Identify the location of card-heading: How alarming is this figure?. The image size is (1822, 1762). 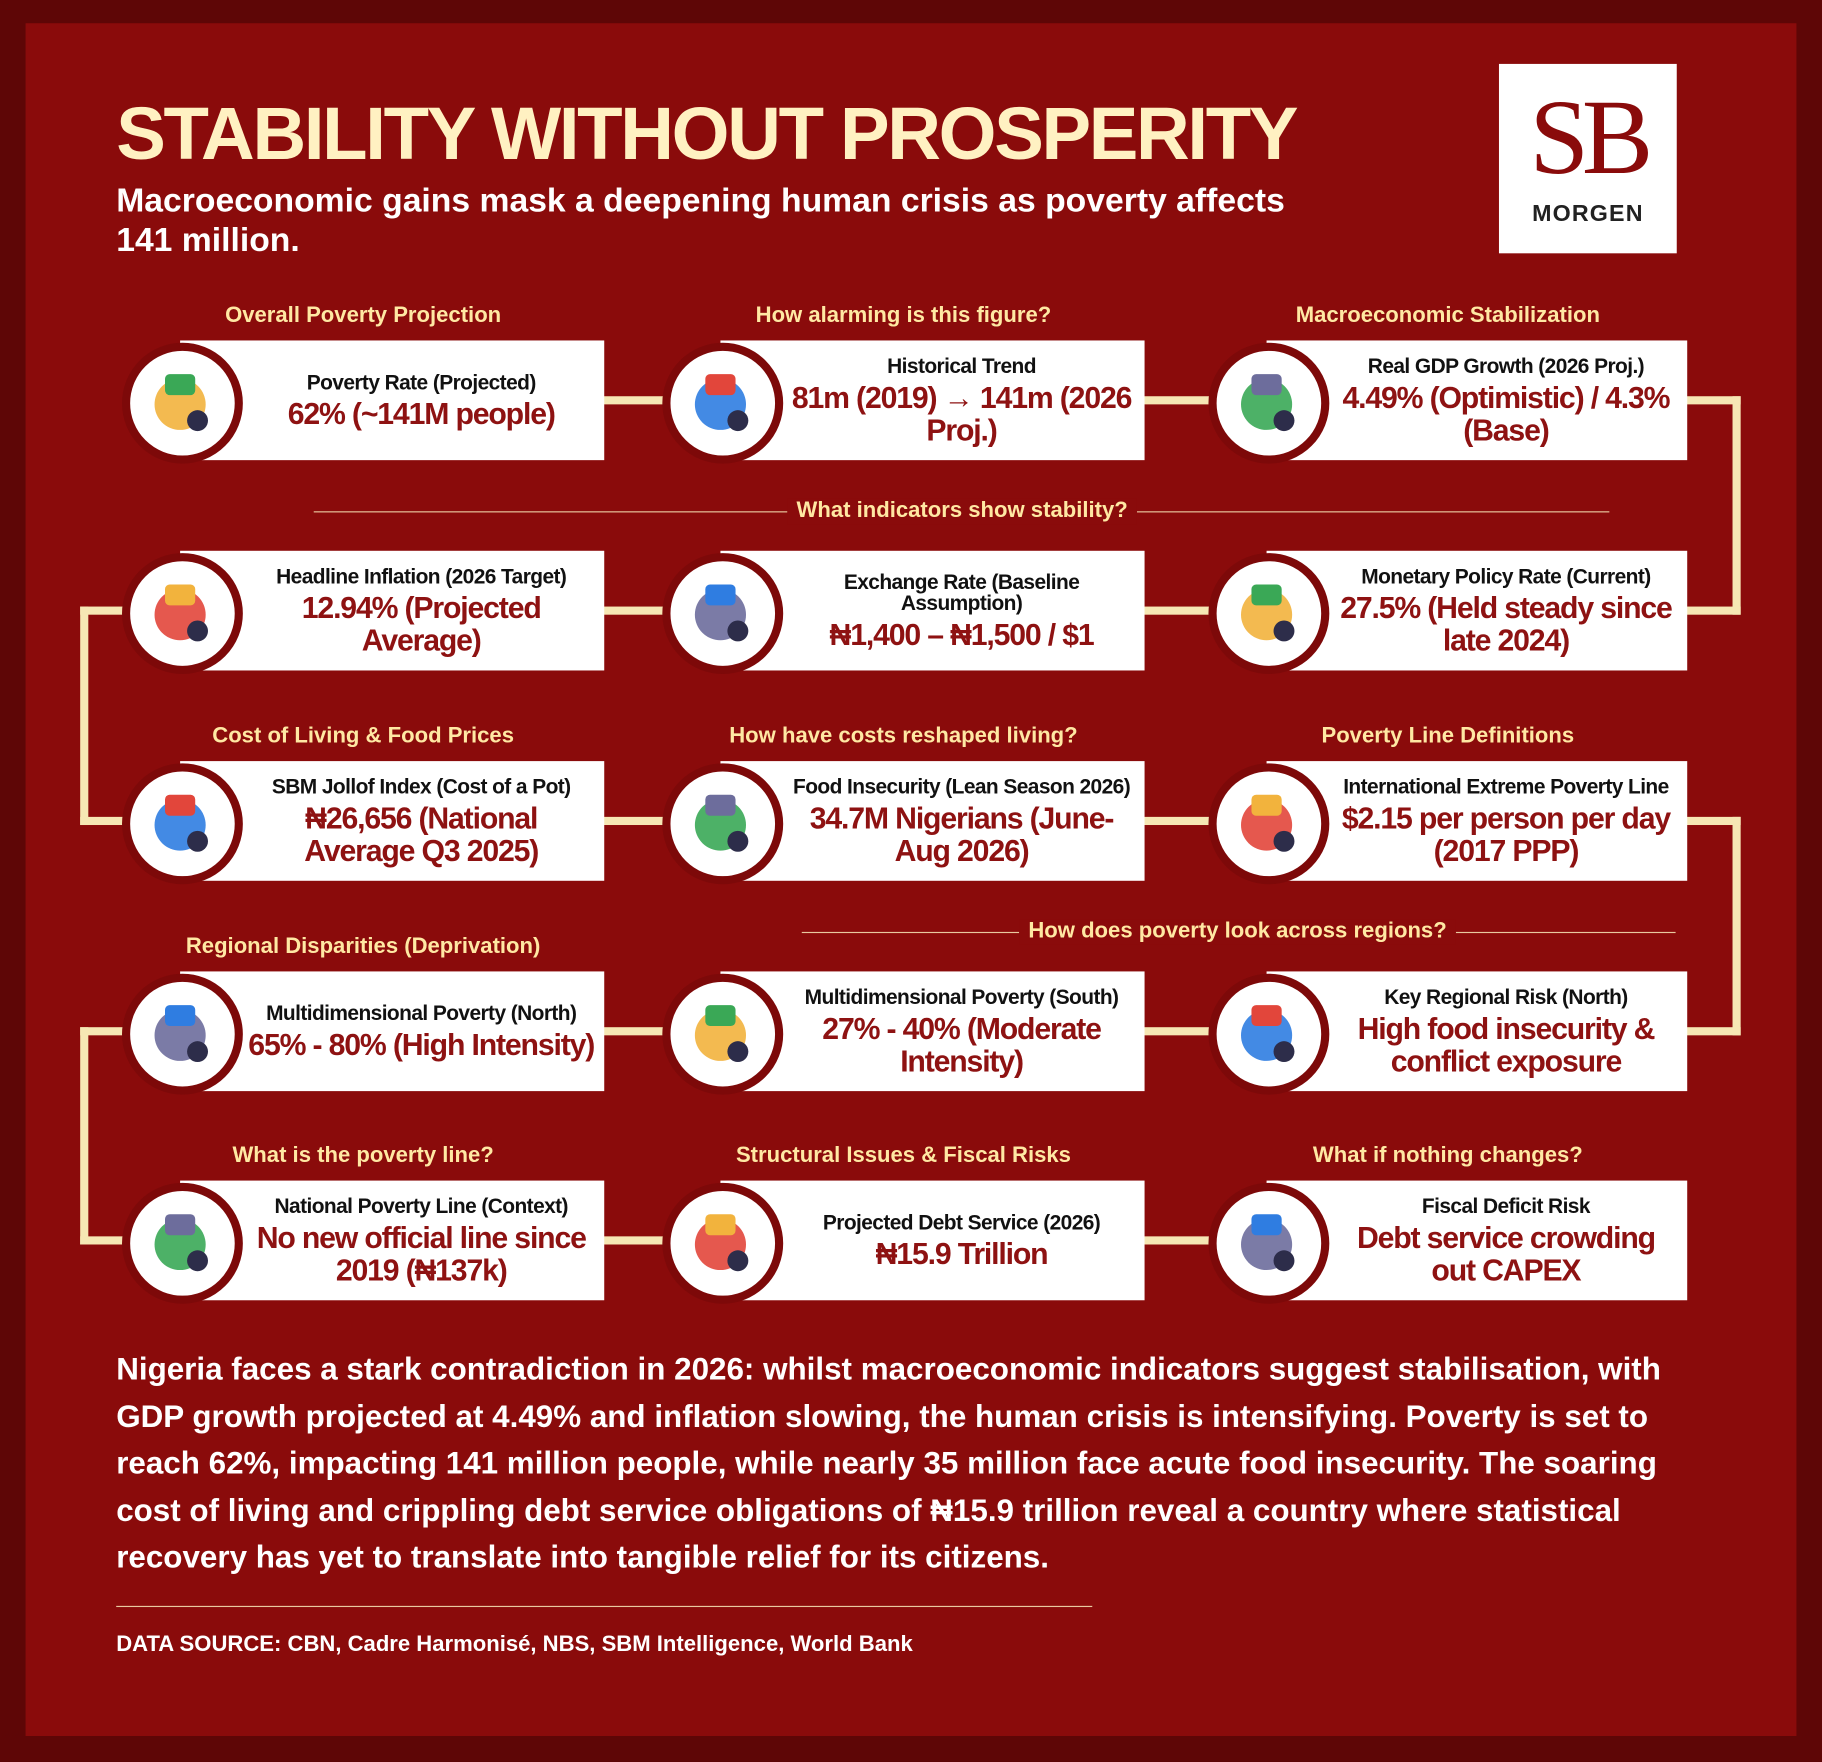
(903, 315).